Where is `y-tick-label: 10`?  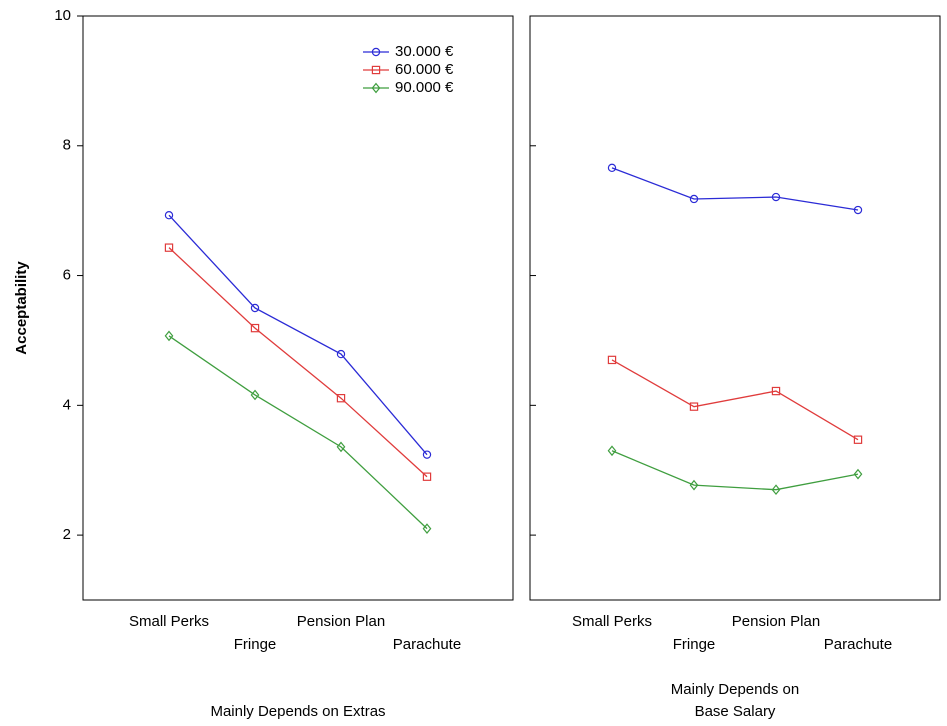
y-tick-label: 10 is located at coordinates (62, 15).